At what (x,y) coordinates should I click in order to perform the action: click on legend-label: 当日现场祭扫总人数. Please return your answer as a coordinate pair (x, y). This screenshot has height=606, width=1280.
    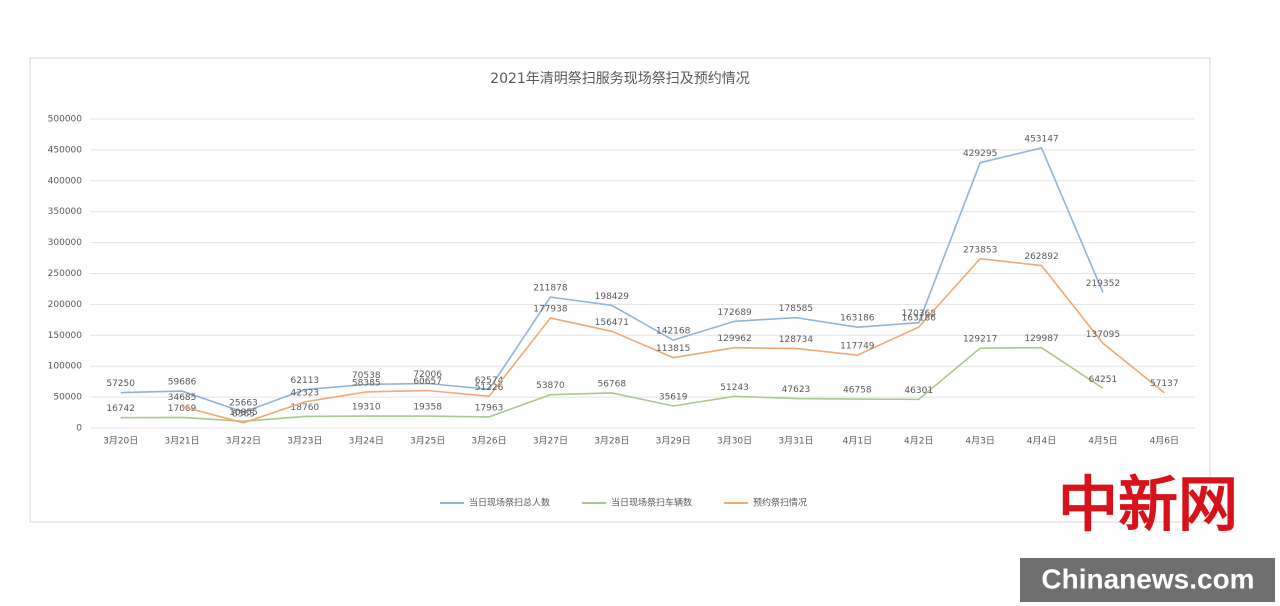
    Looking at the image, I should click on (509, 503).